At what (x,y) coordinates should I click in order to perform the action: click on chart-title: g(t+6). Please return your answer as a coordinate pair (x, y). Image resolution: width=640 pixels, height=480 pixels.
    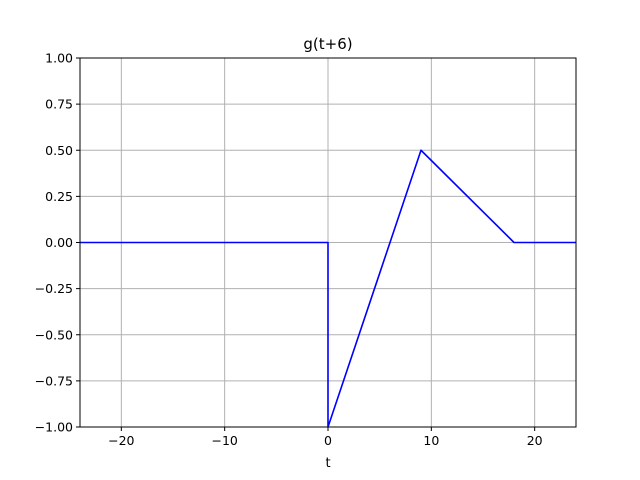
    Looking at the image, I should click on (327, 44).